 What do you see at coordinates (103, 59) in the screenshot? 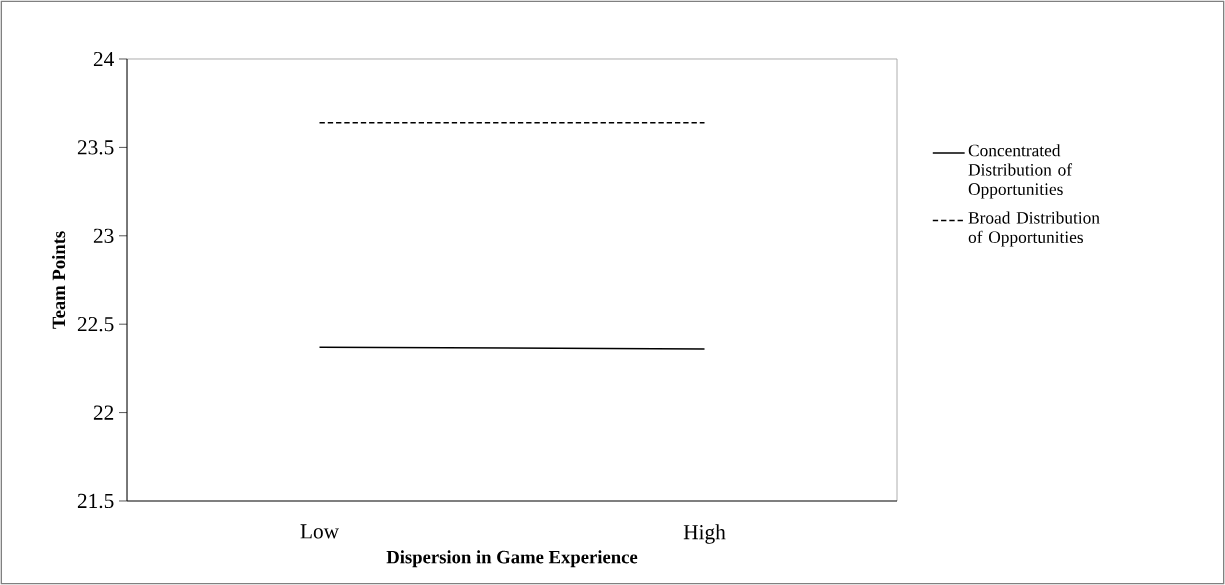
I see `y-tick-label: 24` at bounding box center [103, 59].